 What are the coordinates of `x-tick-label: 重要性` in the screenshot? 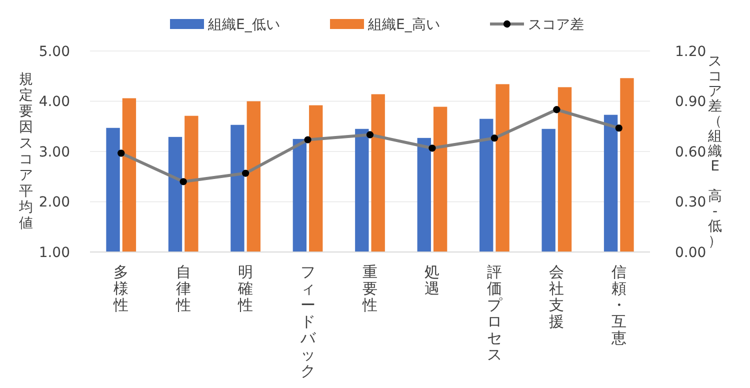 It's located at (370, 288).